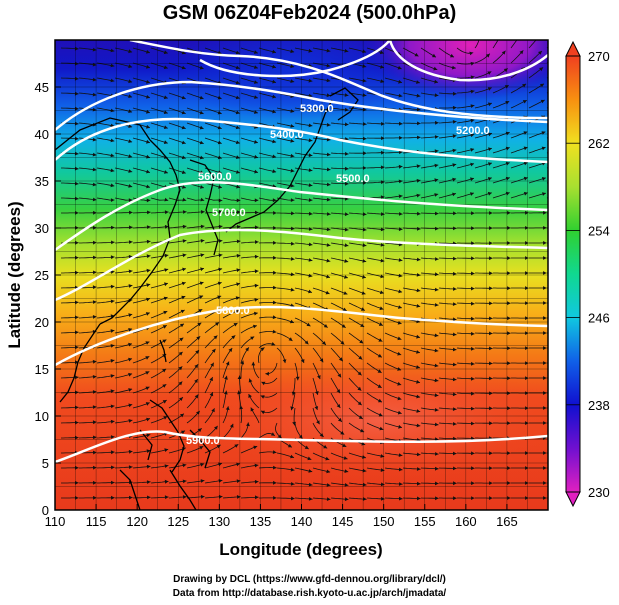 The height and width of the screenshot is (605, 619). I want to click on y-tick-label: 30, so click(42, 228).